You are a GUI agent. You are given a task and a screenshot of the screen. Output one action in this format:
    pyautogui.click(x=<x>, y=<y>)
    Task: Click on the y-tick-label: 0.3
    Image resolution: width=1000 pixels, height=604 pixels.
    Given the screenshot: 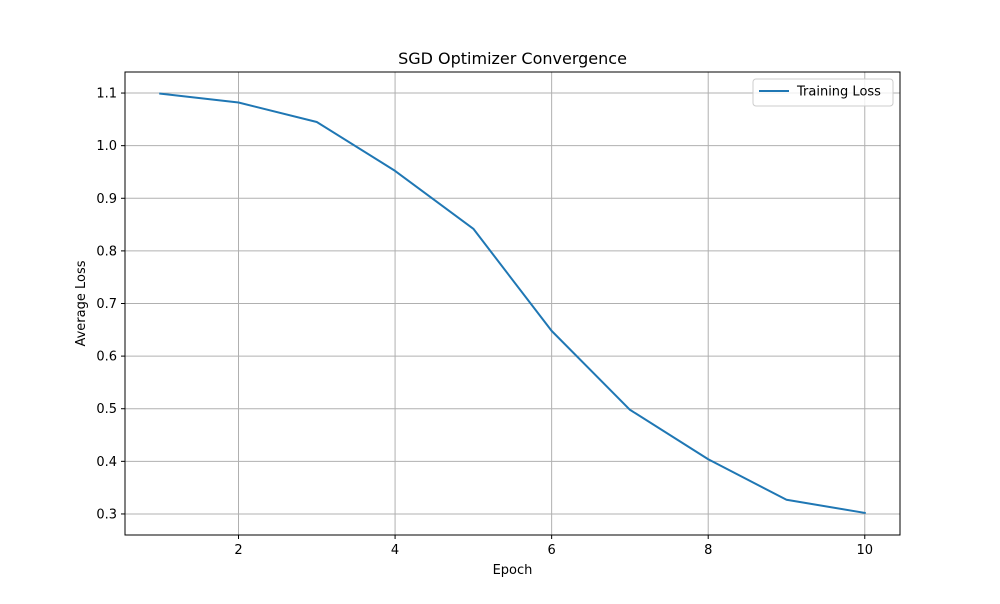 What is the action you would take?
    pyautogui.click(x=106, y=514)
    